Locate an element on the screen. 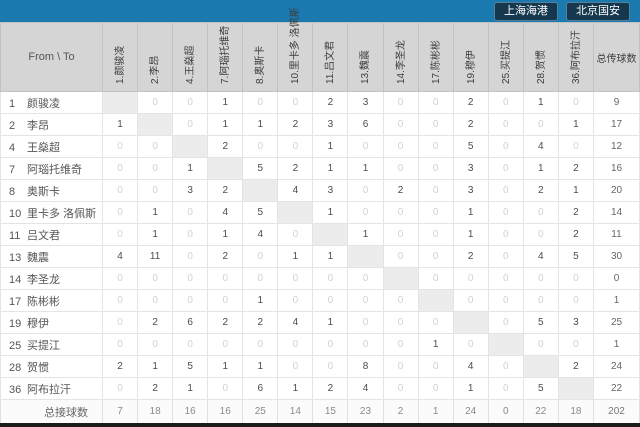  row-total-cell: 12 is located at coordinates (616, 146).